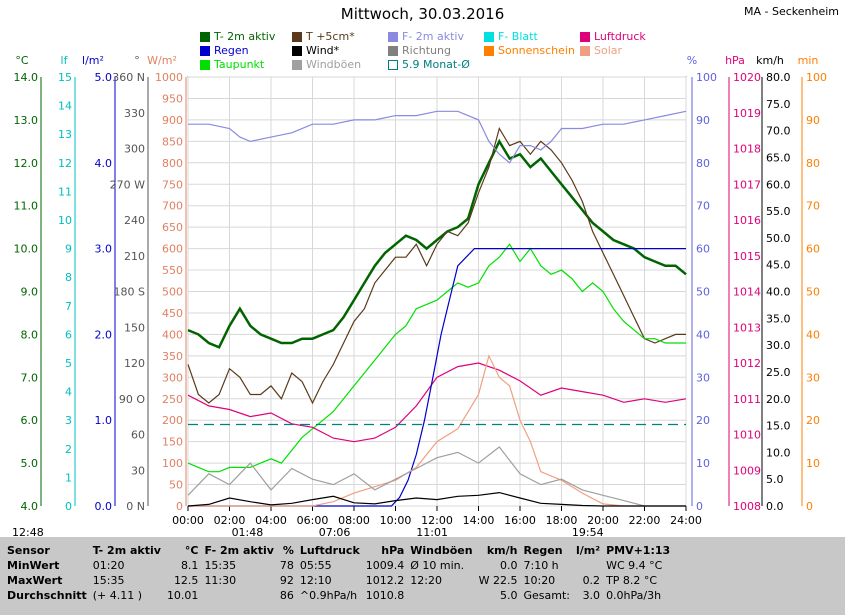 Image resolution: width=845 pixels, height=615 pixels. I want to click on legend-label: Windböen, so click(334, 64).